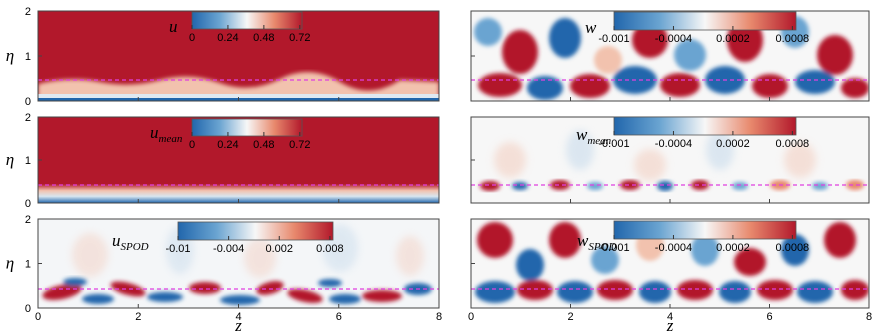 The height and width of the screenshot is (333, 874). What do you see at coordinates (597, 242) in the screenshot?
I see `colorbar-label: wSPOD` at bounding box center [597, 242].